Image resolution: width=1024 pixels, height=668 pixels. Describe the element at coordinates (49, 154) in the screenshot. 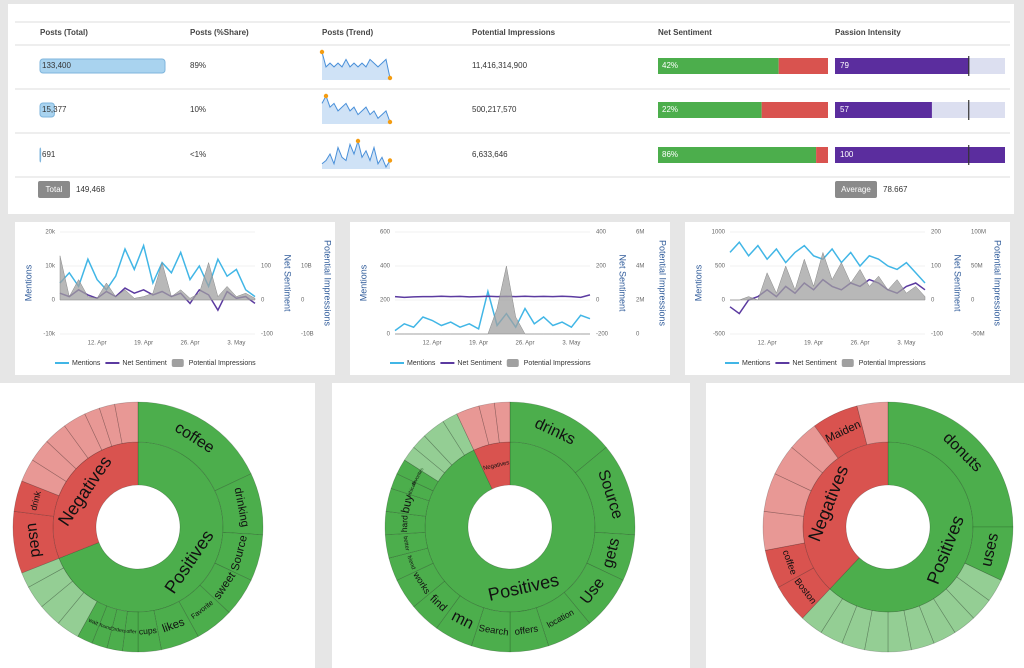

I see `posts-total: 691` at that location.